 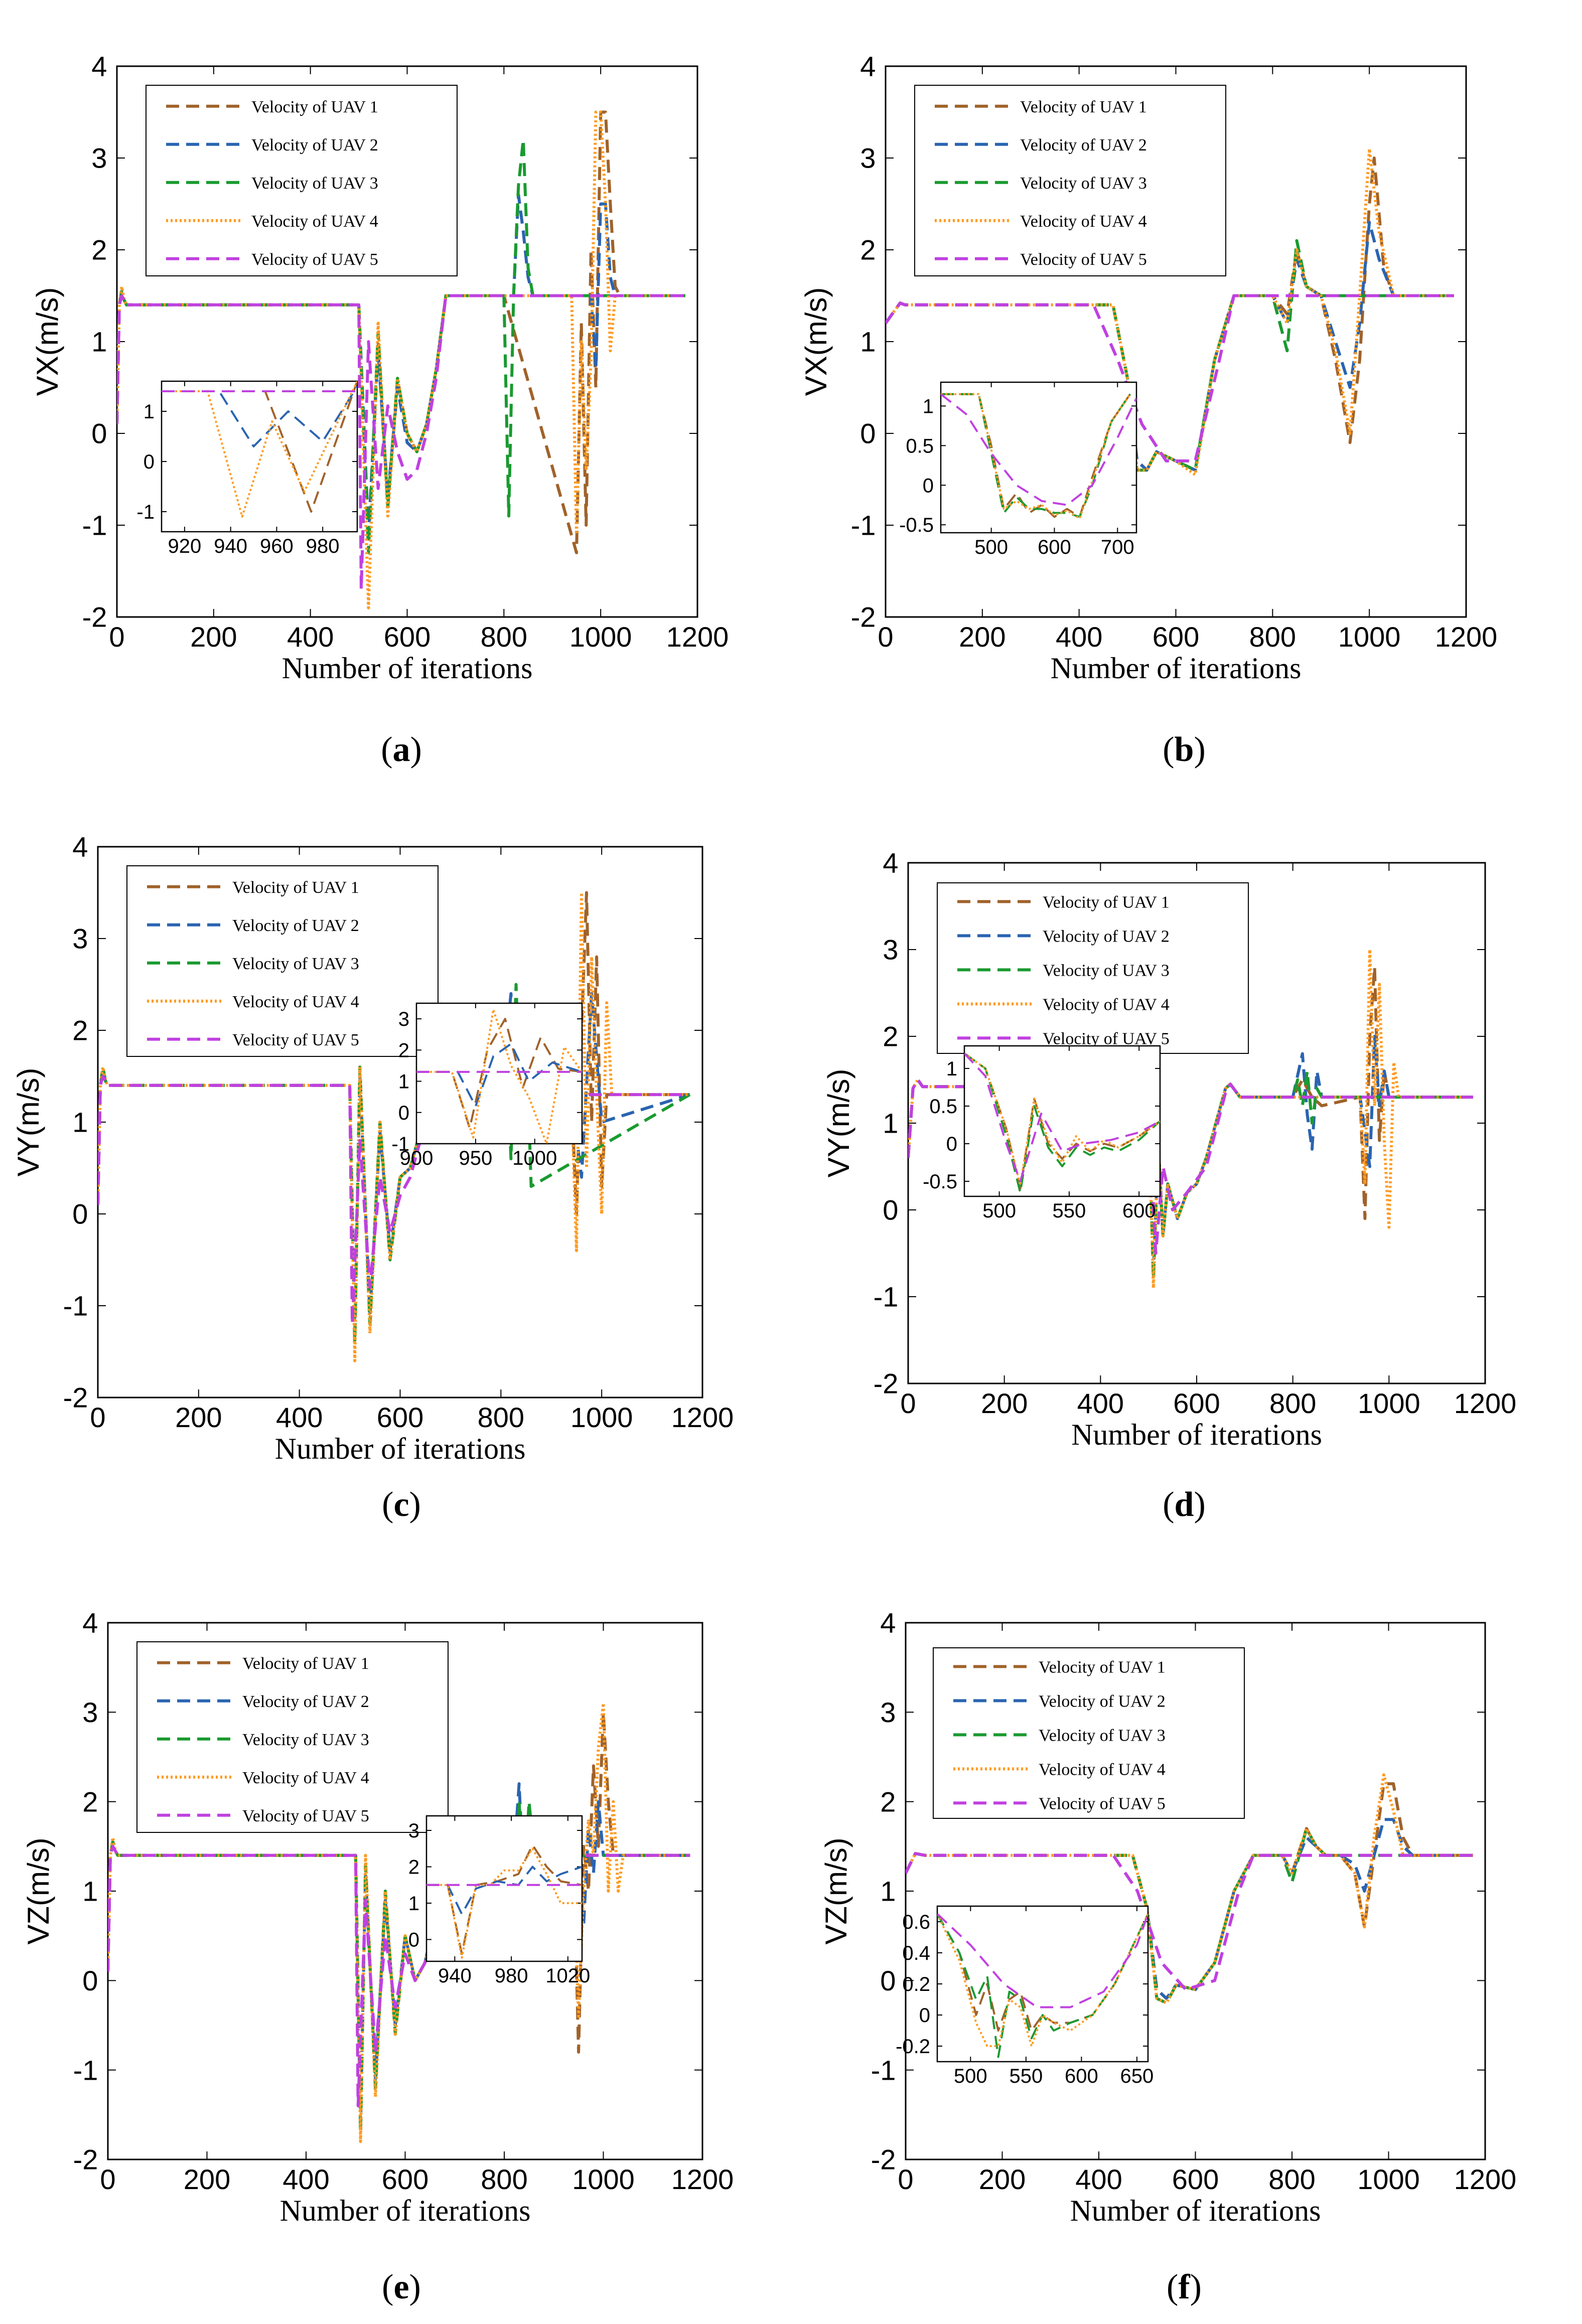 I want to click on chart-c-ytick-label: 2, so click(x=80, y=1030).